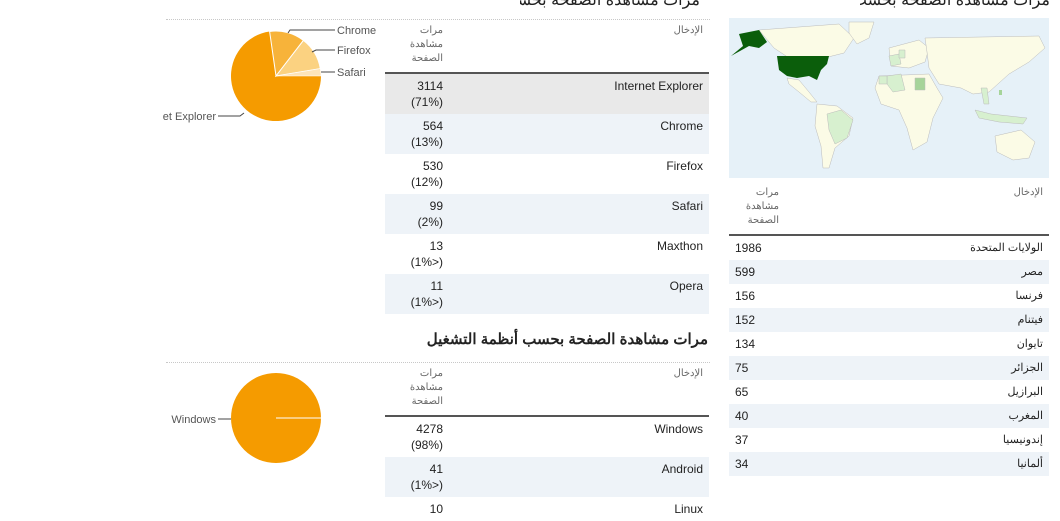 The image size is (1060, 521). Describe the element at coordinates (742, 392) in the screenshot. I see `row-value: 65` at that location.